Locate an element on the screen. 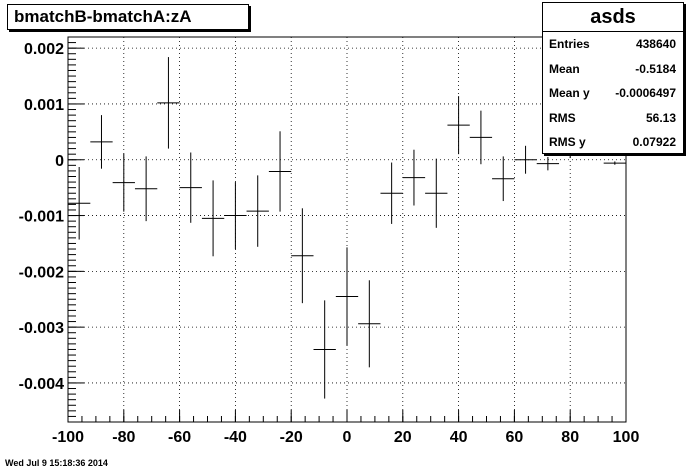 The height and width of the screenshot is (472, 696). timestamp-footer: Wed Jul 9 15:18:36 2014 is located at coordinates (56, 463).